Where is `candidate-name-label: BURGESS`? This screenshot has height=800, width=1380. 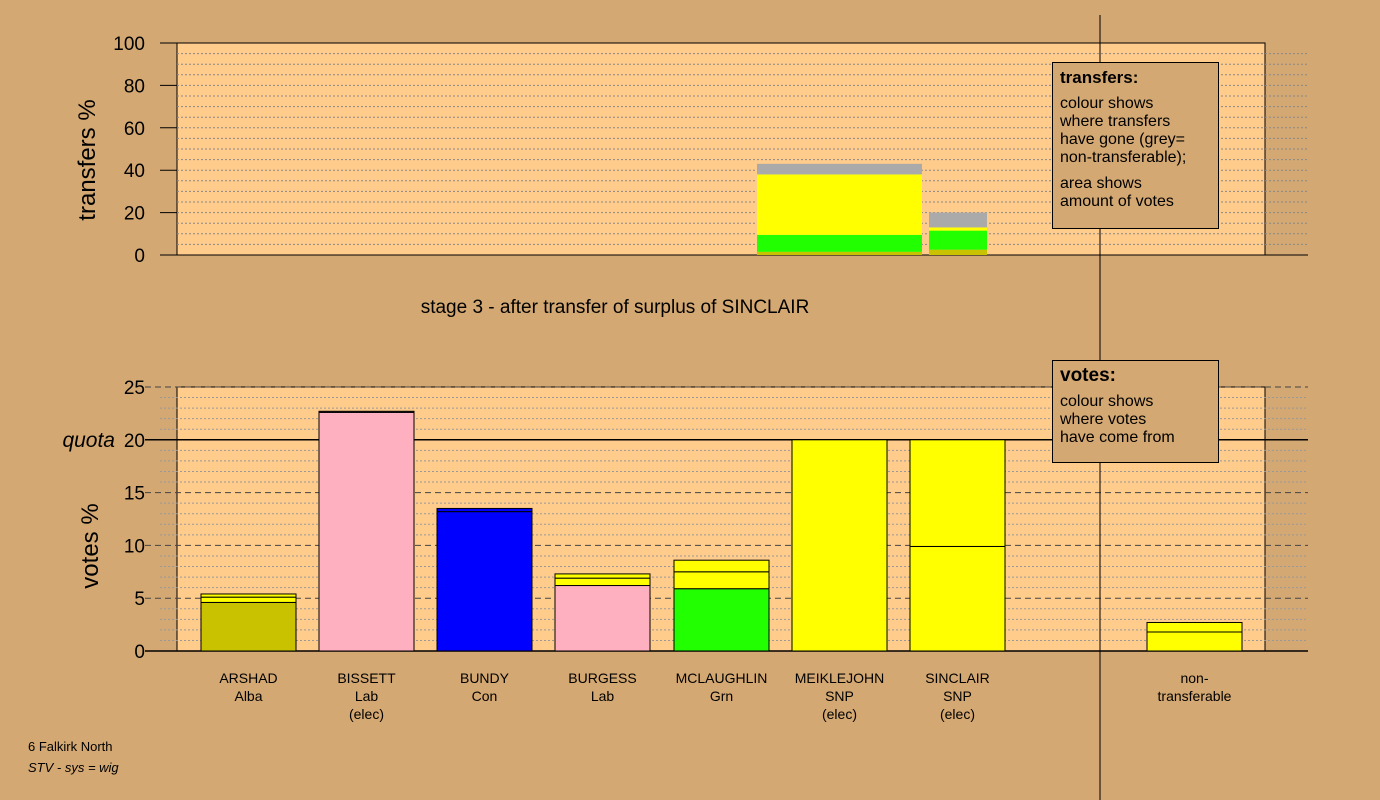
candidate-name-label: BURGESS is located at coordinates (602, 678).